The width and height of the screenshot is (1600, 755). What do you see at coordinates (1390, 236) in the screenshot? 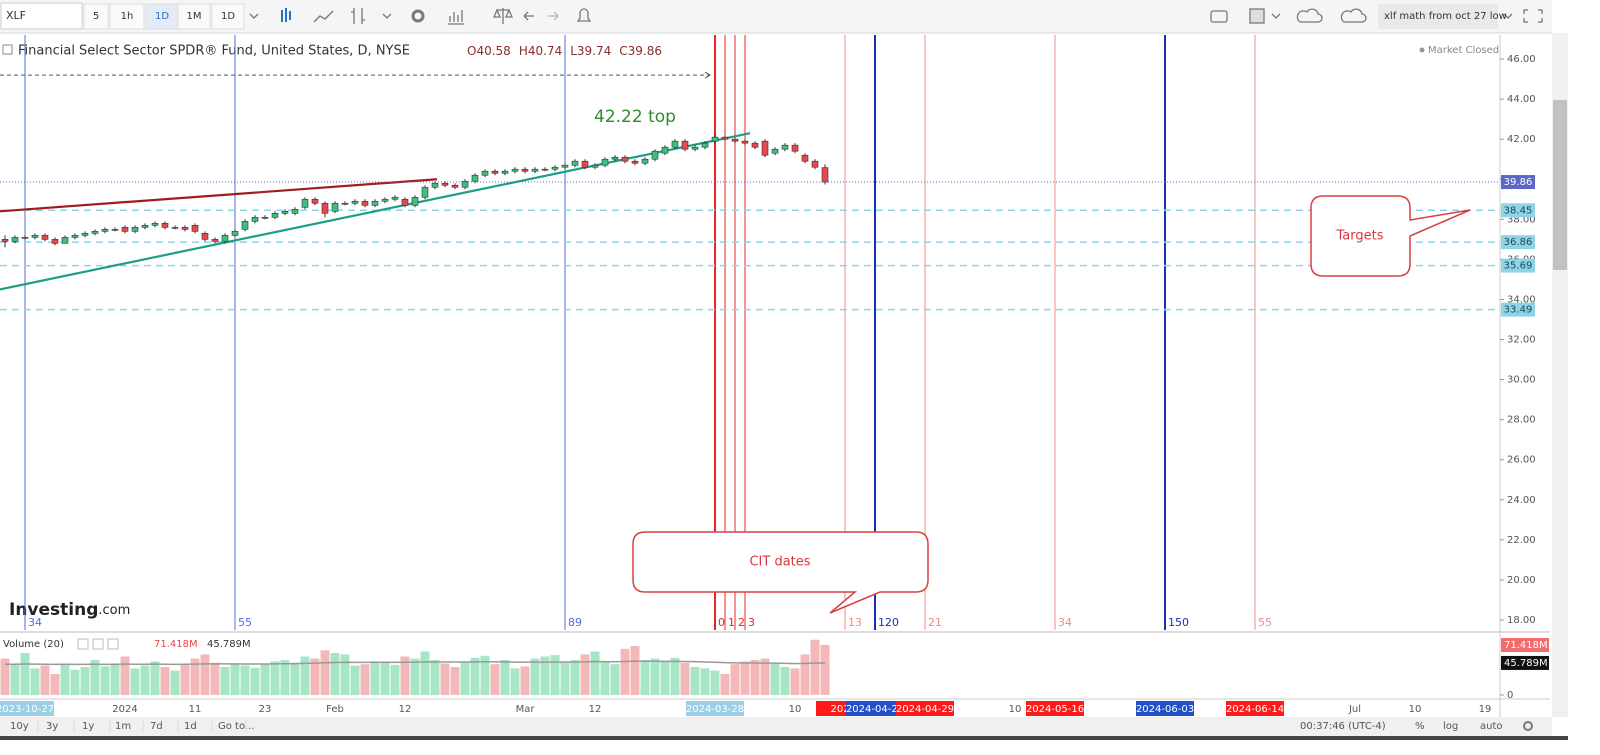
I see `targets-callout` at bounding box center [1390, 236].